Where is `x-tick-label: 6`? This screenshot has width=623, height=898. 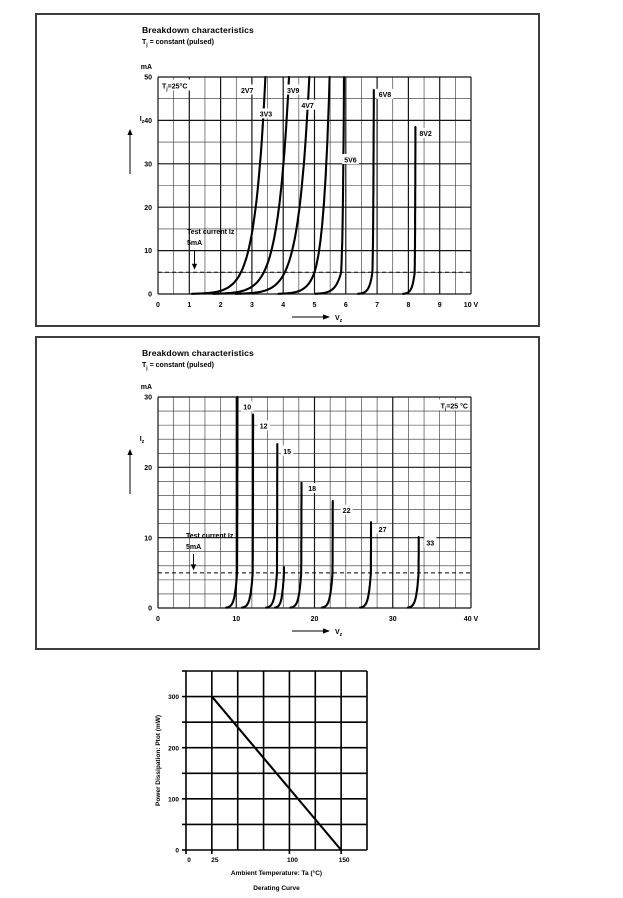 x-tick-label: 6 is located at coordinates (346, 305).